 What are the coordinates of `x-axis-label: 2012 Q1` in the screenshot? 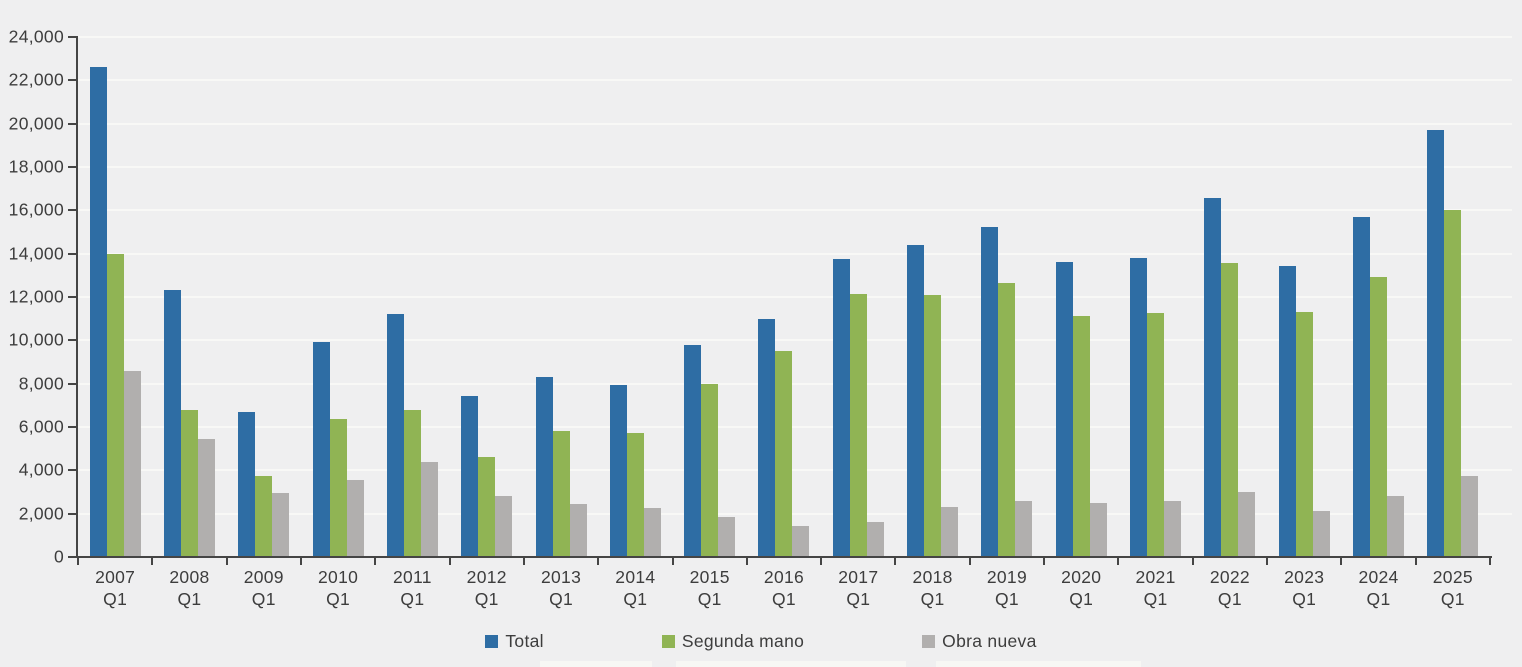 It's located at (487, 588).